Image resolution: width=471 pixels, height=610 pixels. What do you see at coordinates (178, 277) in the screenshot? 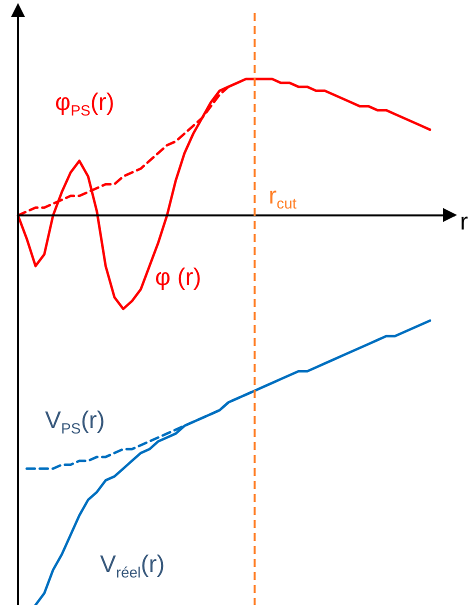
I see `series-label: φ (r)` at bounding box center [178, 277].